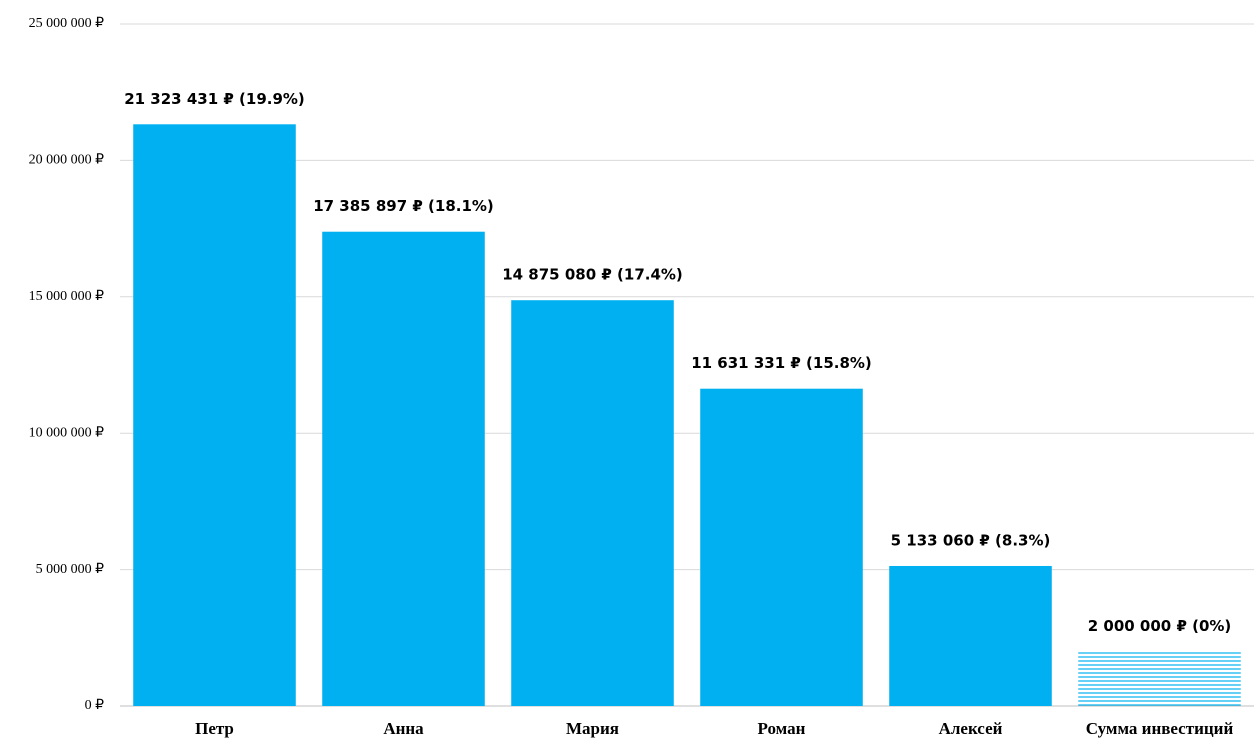 Image resolution: width=1257 pixels, height=753 pixels. Describe the element at coordinates (781, 363) in the screenshot. I see `data-label: 11 631 331 ₽ (15.8%)` at that location.